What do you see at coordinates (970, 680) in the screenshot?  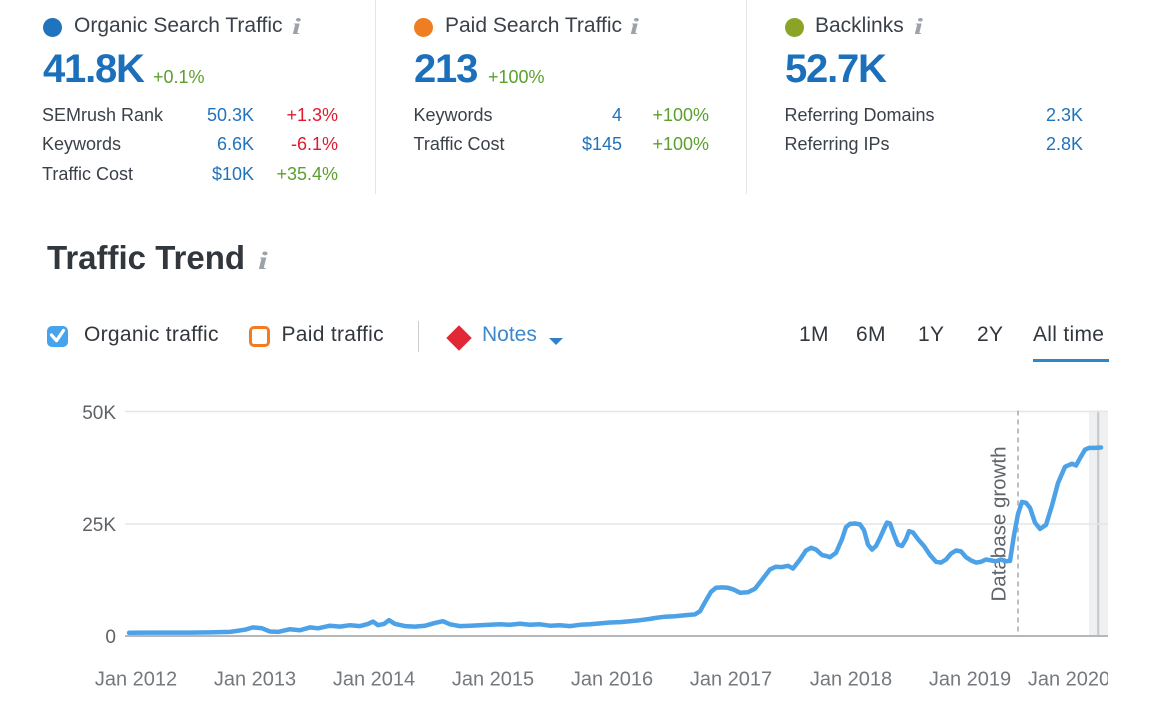 I see `svg-text: Jan 2019` at bounding box center [970, 680].